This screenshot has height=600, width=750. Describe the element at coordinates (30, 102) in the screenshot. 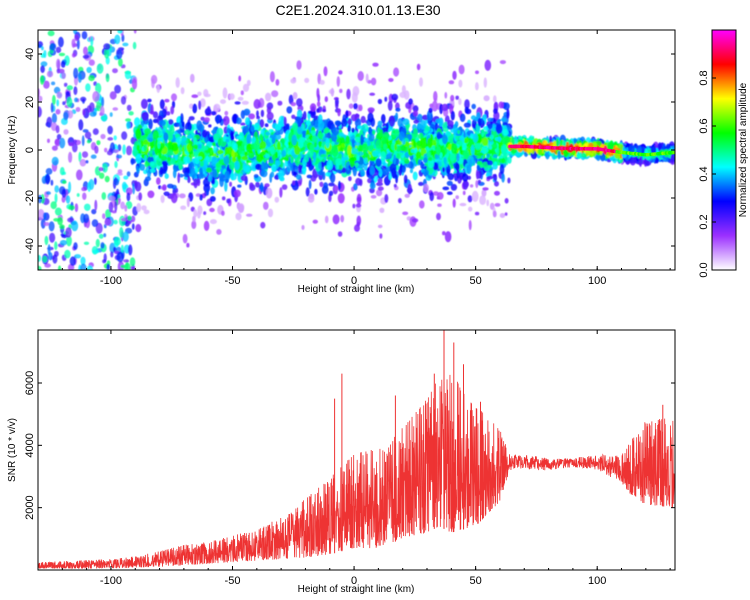

I see `y-tick-label: 20` at that location.